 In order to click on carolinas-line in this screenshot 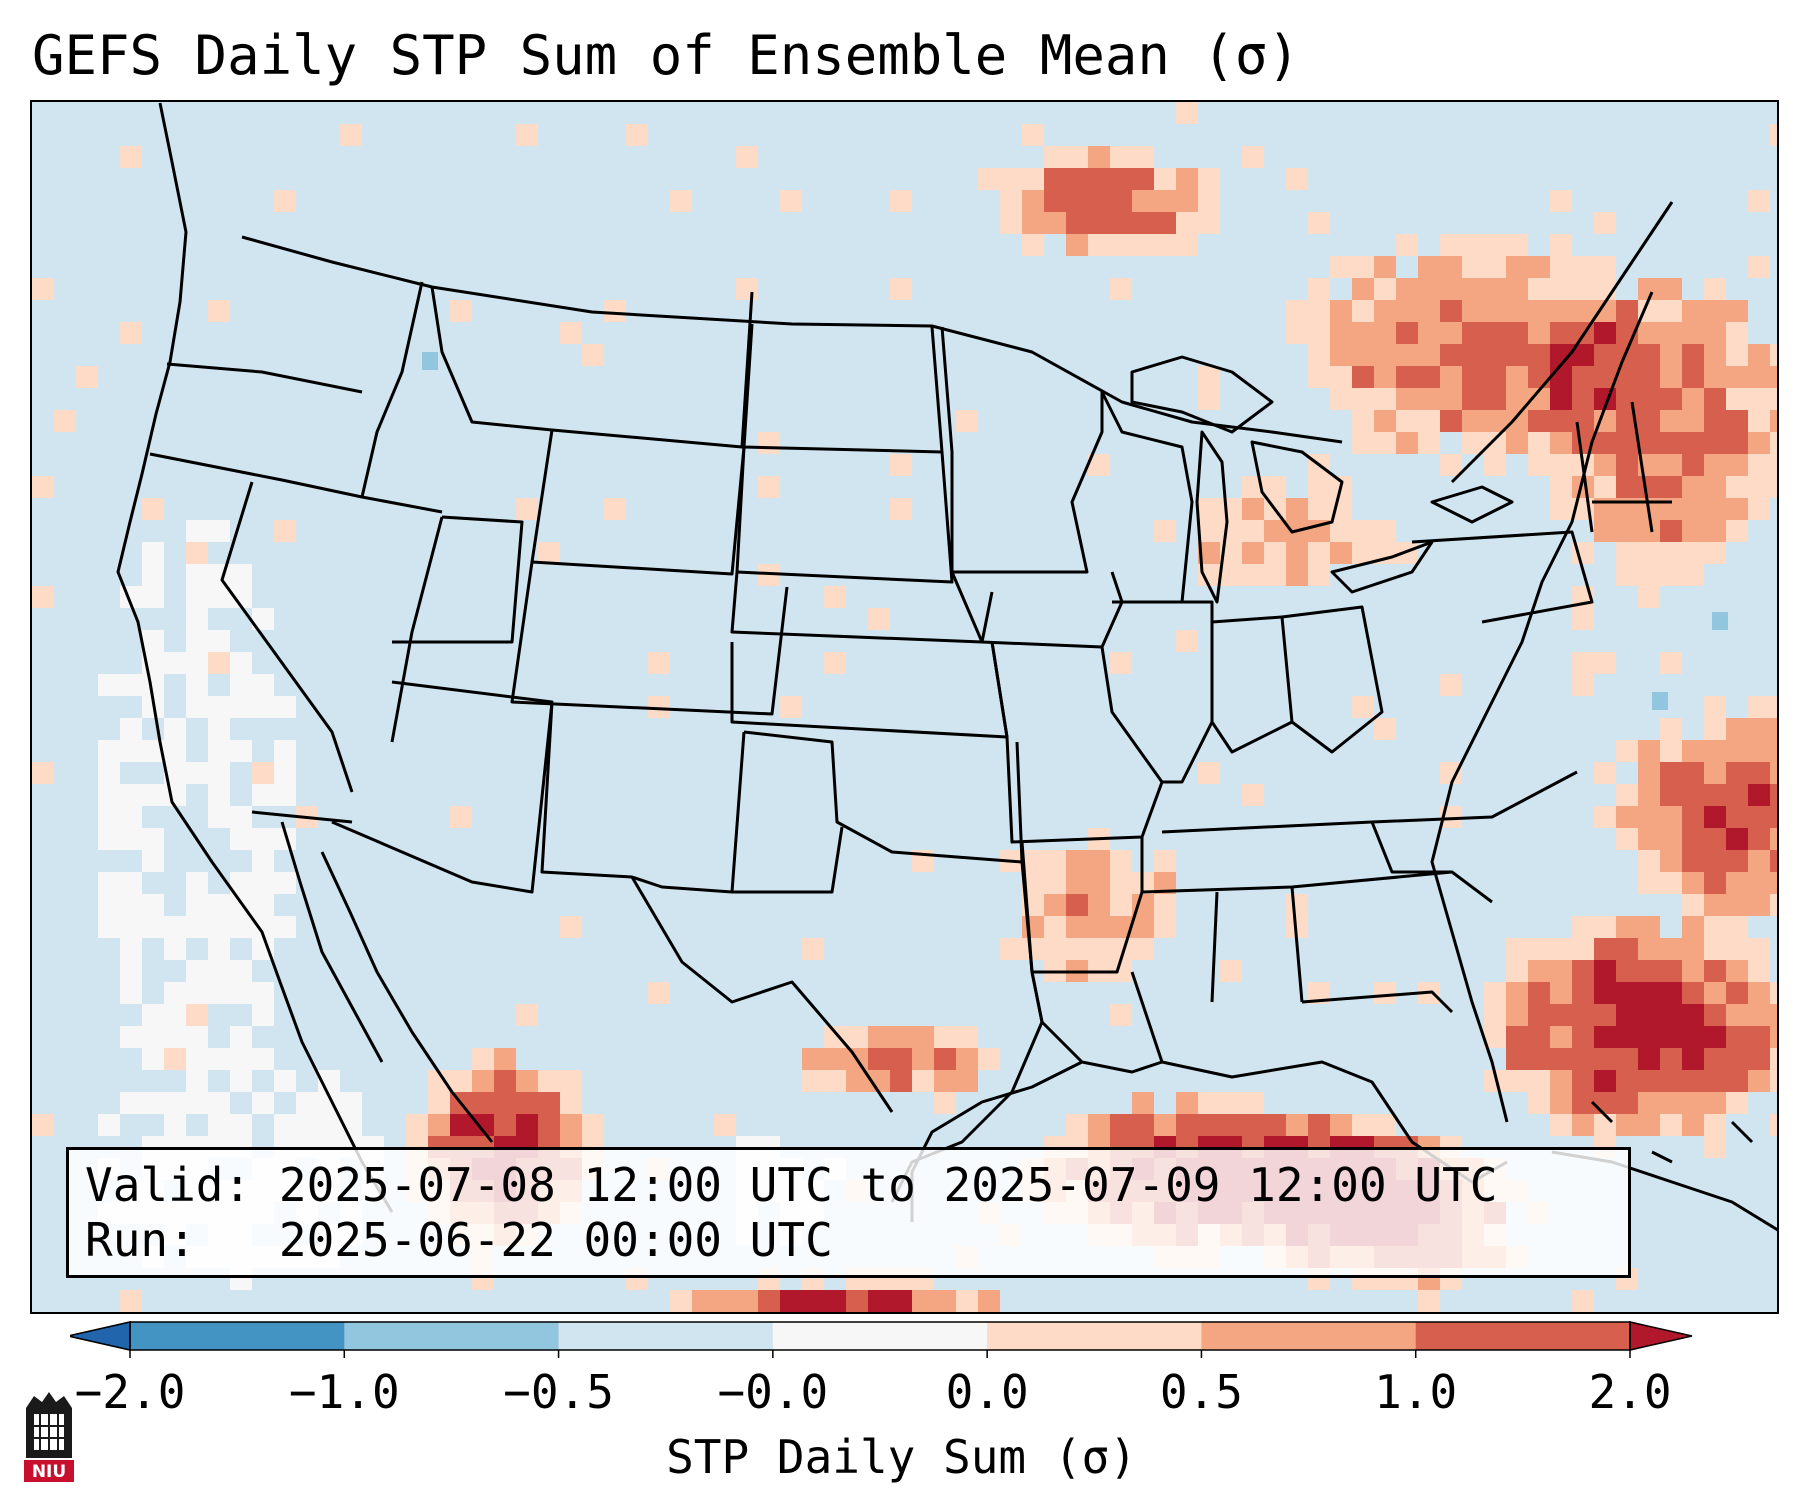, I will do `click(1431, 862)`.